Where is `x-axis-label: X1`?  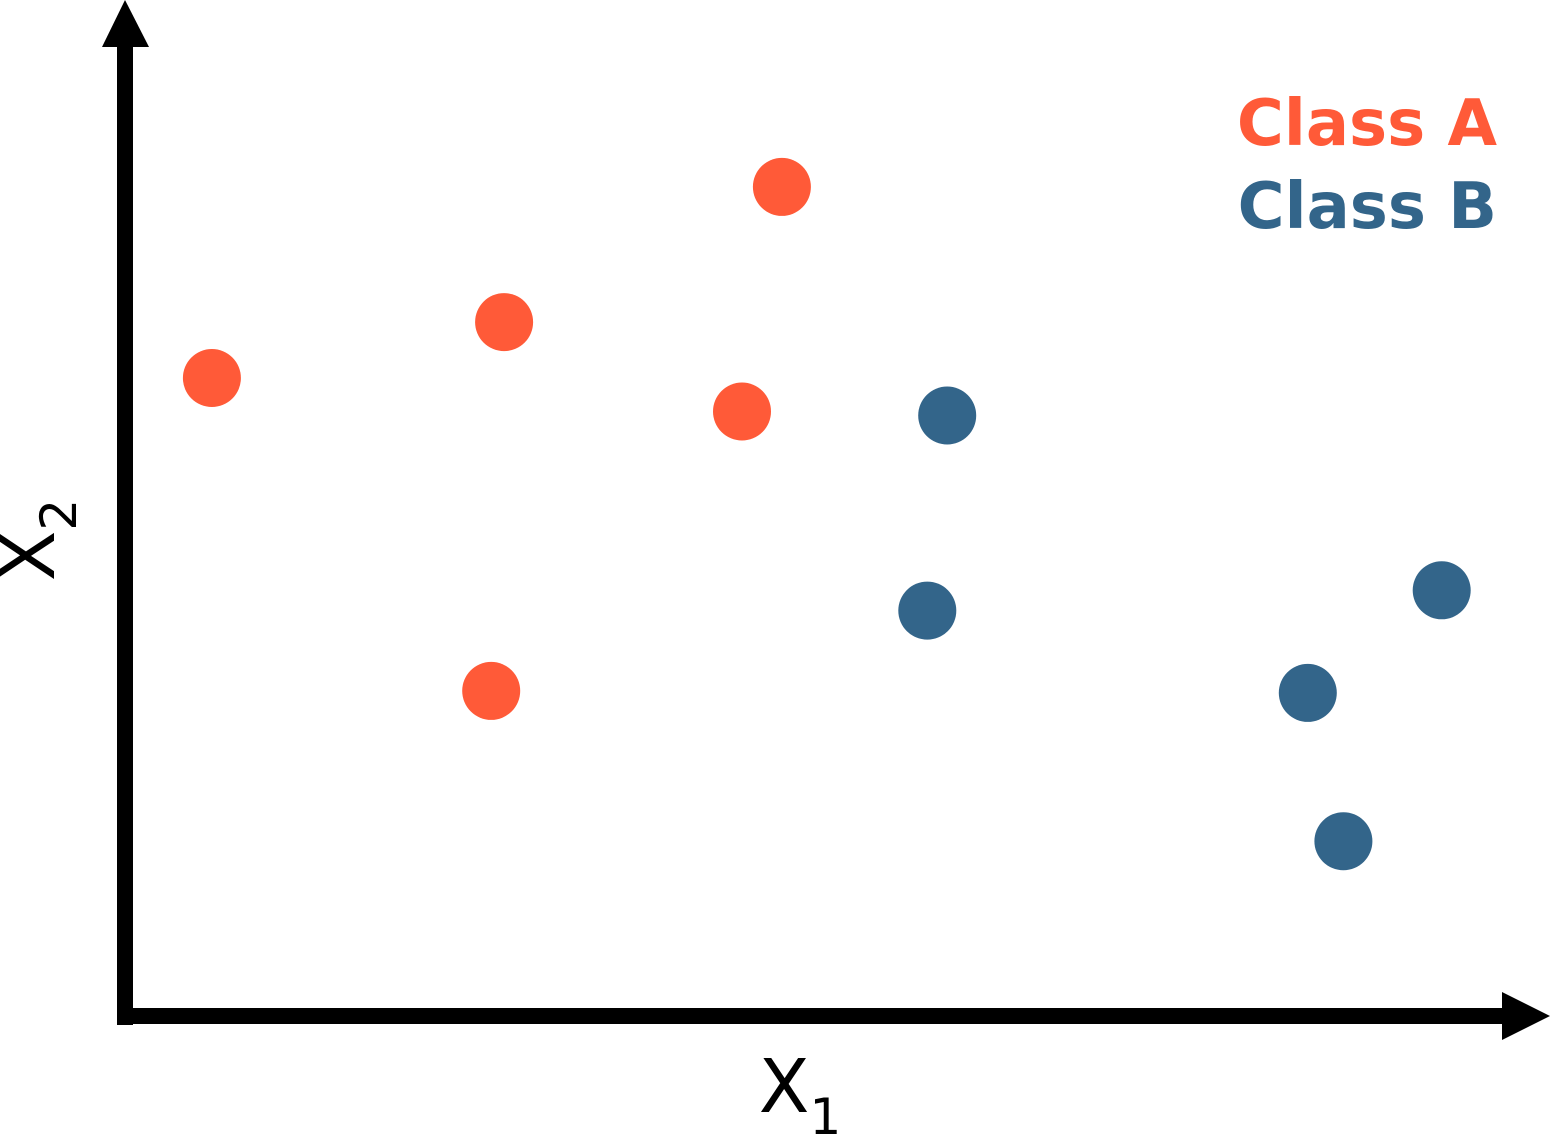
x-axis-label: X1 is located at coordinates (800, 1090).